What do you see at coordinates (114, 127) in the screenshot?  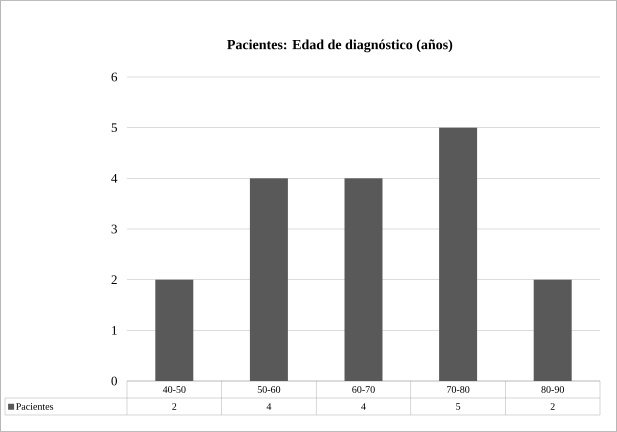 I see `y-tick-label: 5` at bounding box center [114, 127].